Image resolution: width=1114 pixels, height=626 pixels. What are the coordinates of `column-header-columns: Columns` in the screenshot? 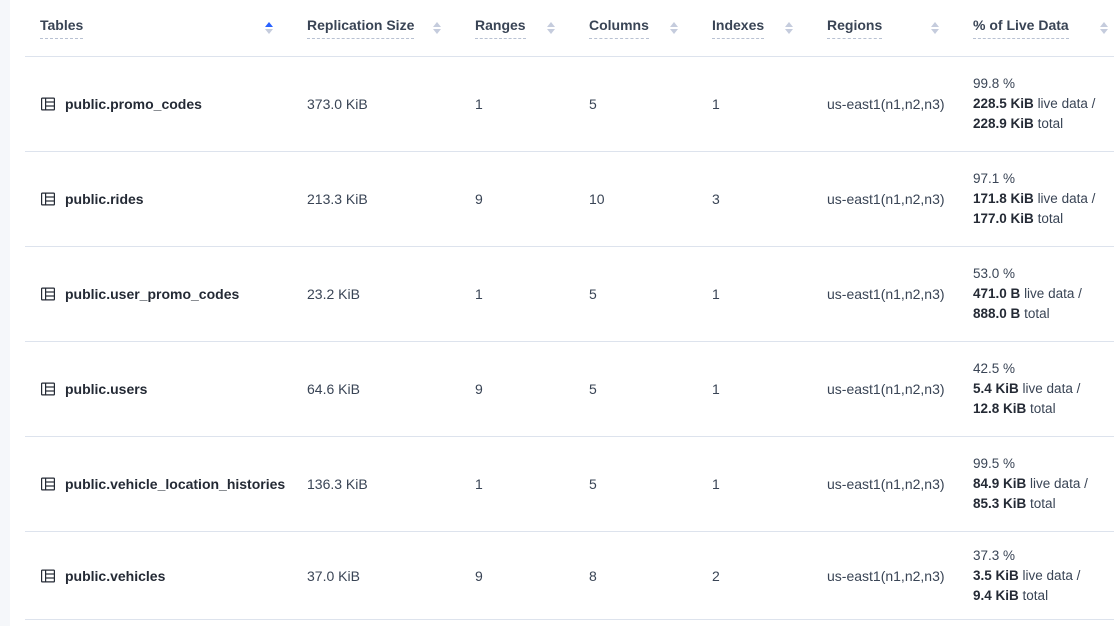 It's located at (650, 28).